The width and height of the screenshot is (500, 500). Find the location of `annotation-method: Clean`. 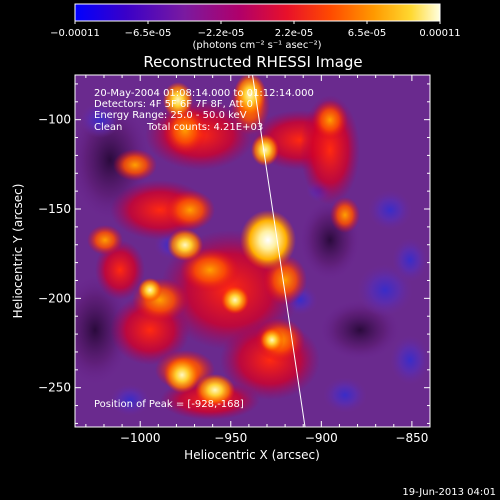

annotation-method: Clean is located at coordinates (108, 127).